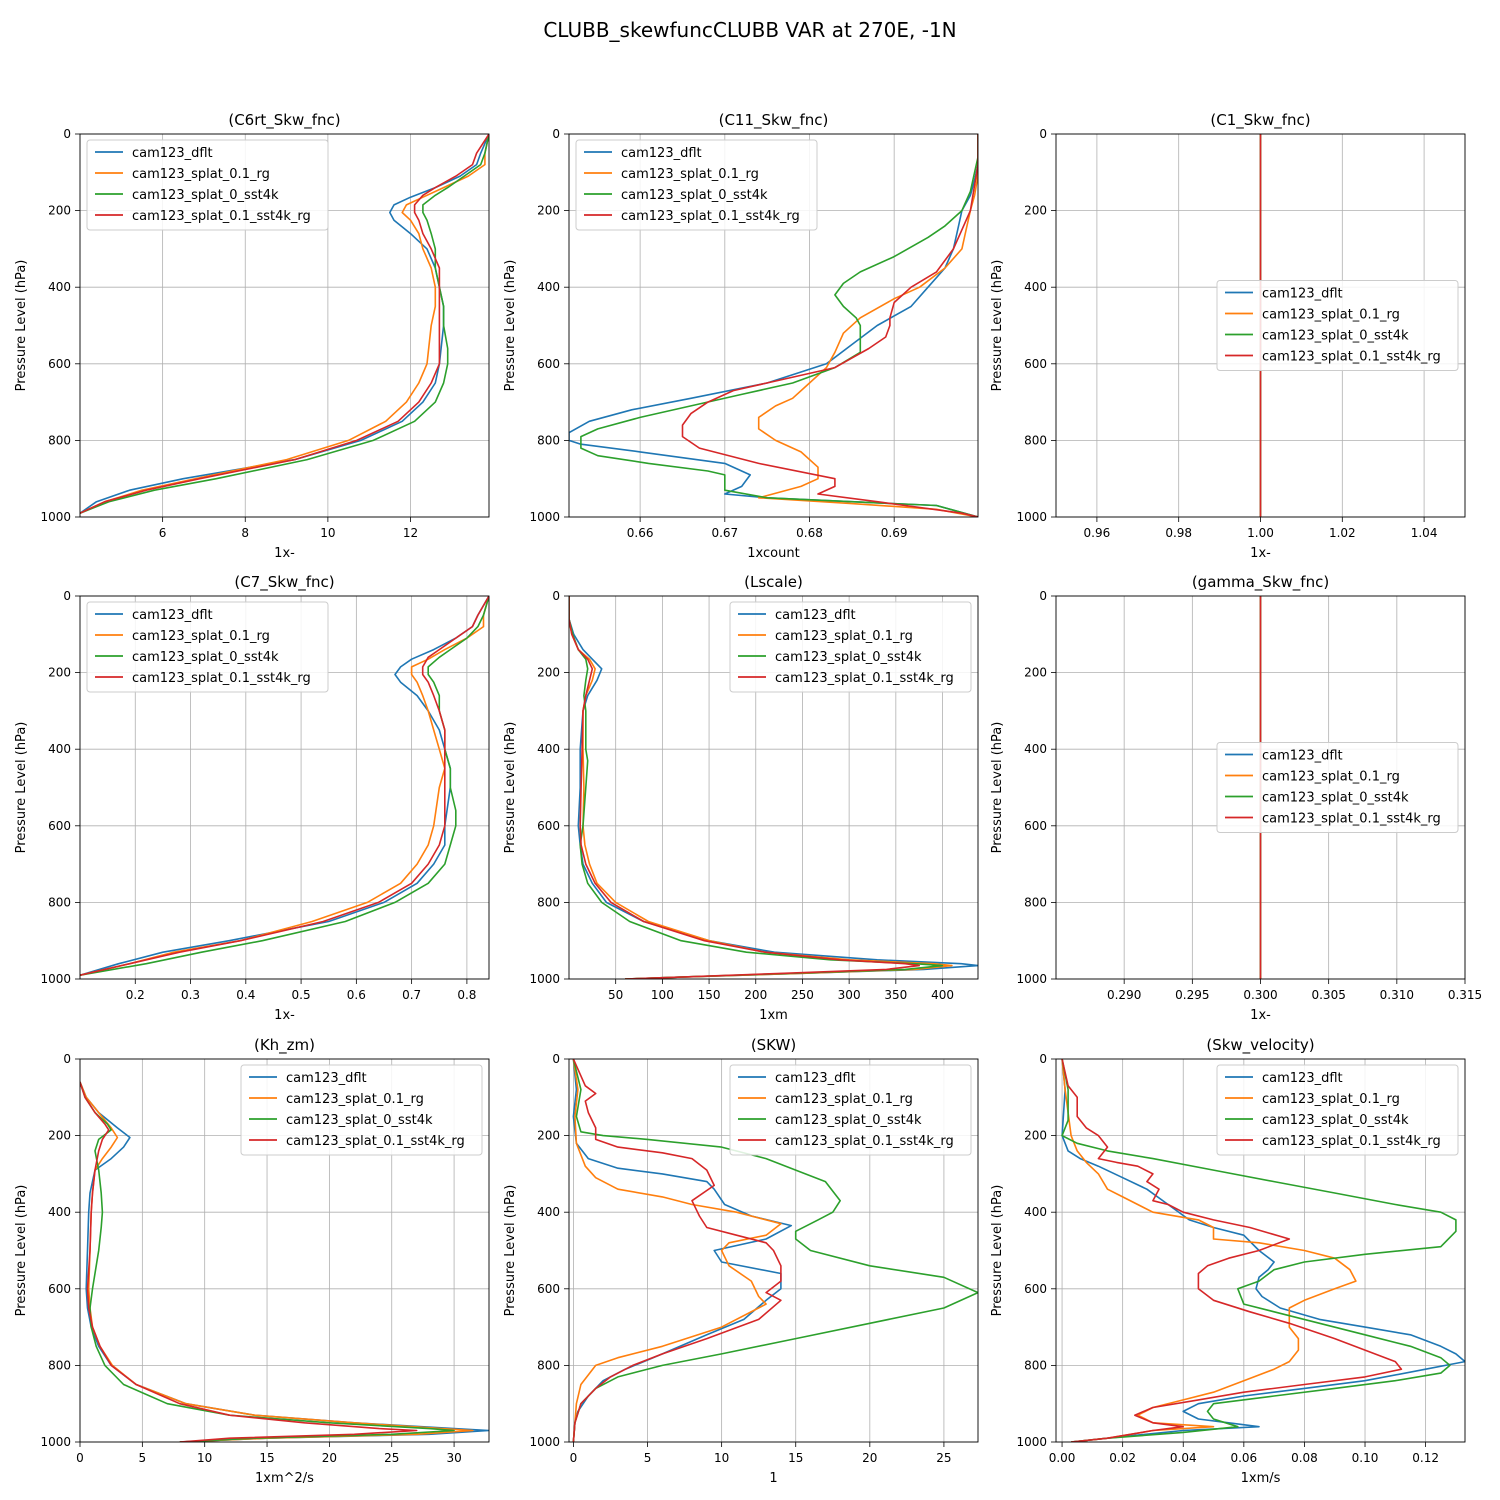 Image resolution: width=1500 pixels, height=1500 pixels. What do you see at coordinates (749, 30) in the screenshot?
I see `figure-title: CLUBB_skewfuncCLUBB VAR at 270E, -1N` at bounding box center [749, 30].